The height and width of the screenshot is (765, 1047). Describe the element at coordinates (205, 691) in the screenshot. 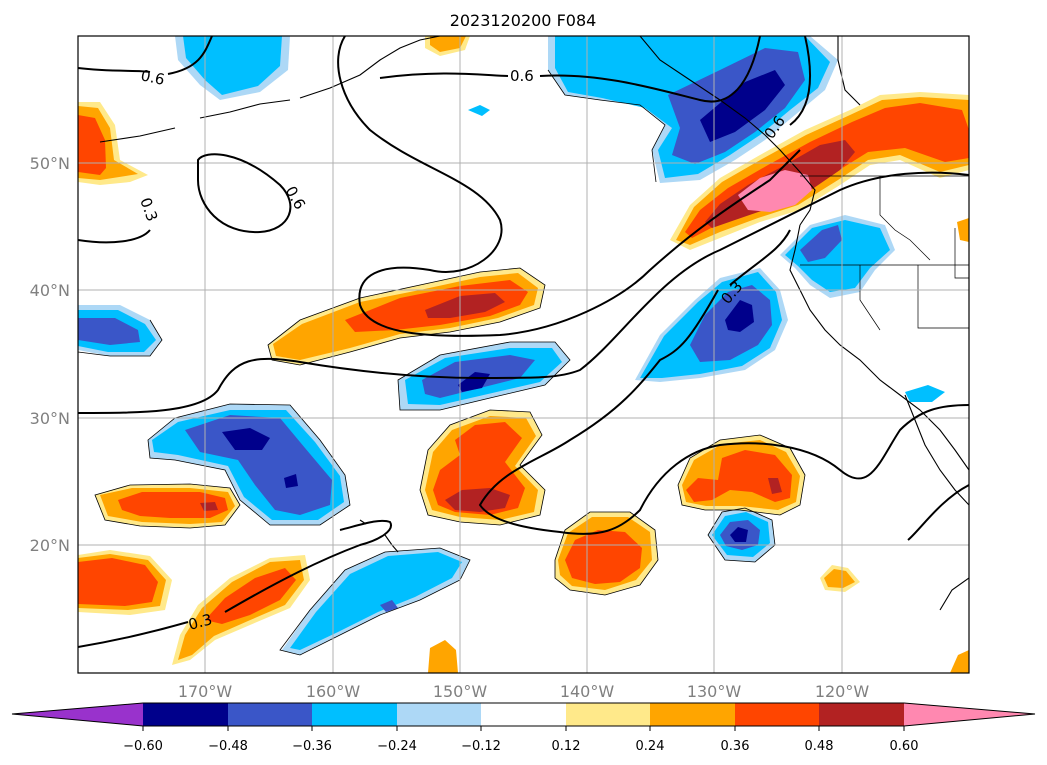

I see `lon-label-170w: 170°W` at that location.